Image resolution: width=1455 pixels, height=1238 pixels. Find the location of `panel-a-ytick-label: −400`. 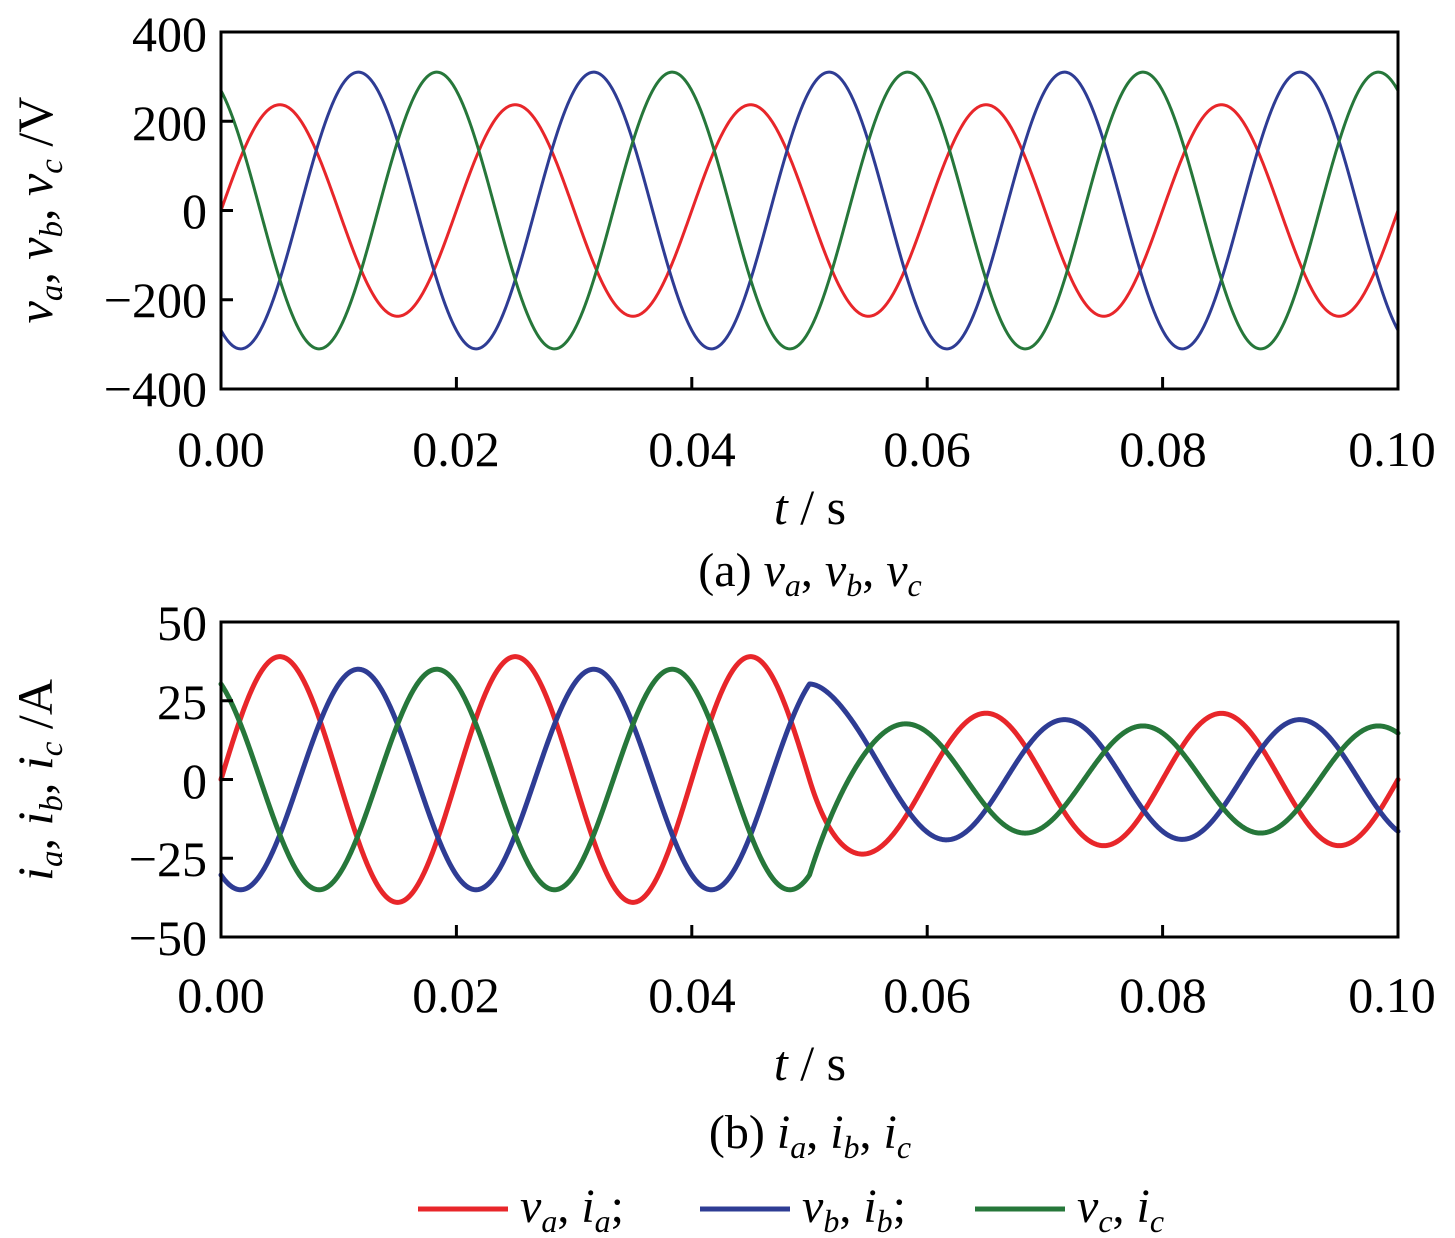

panel-a-ytick-label: −400 is located at coordinates (155, 389).